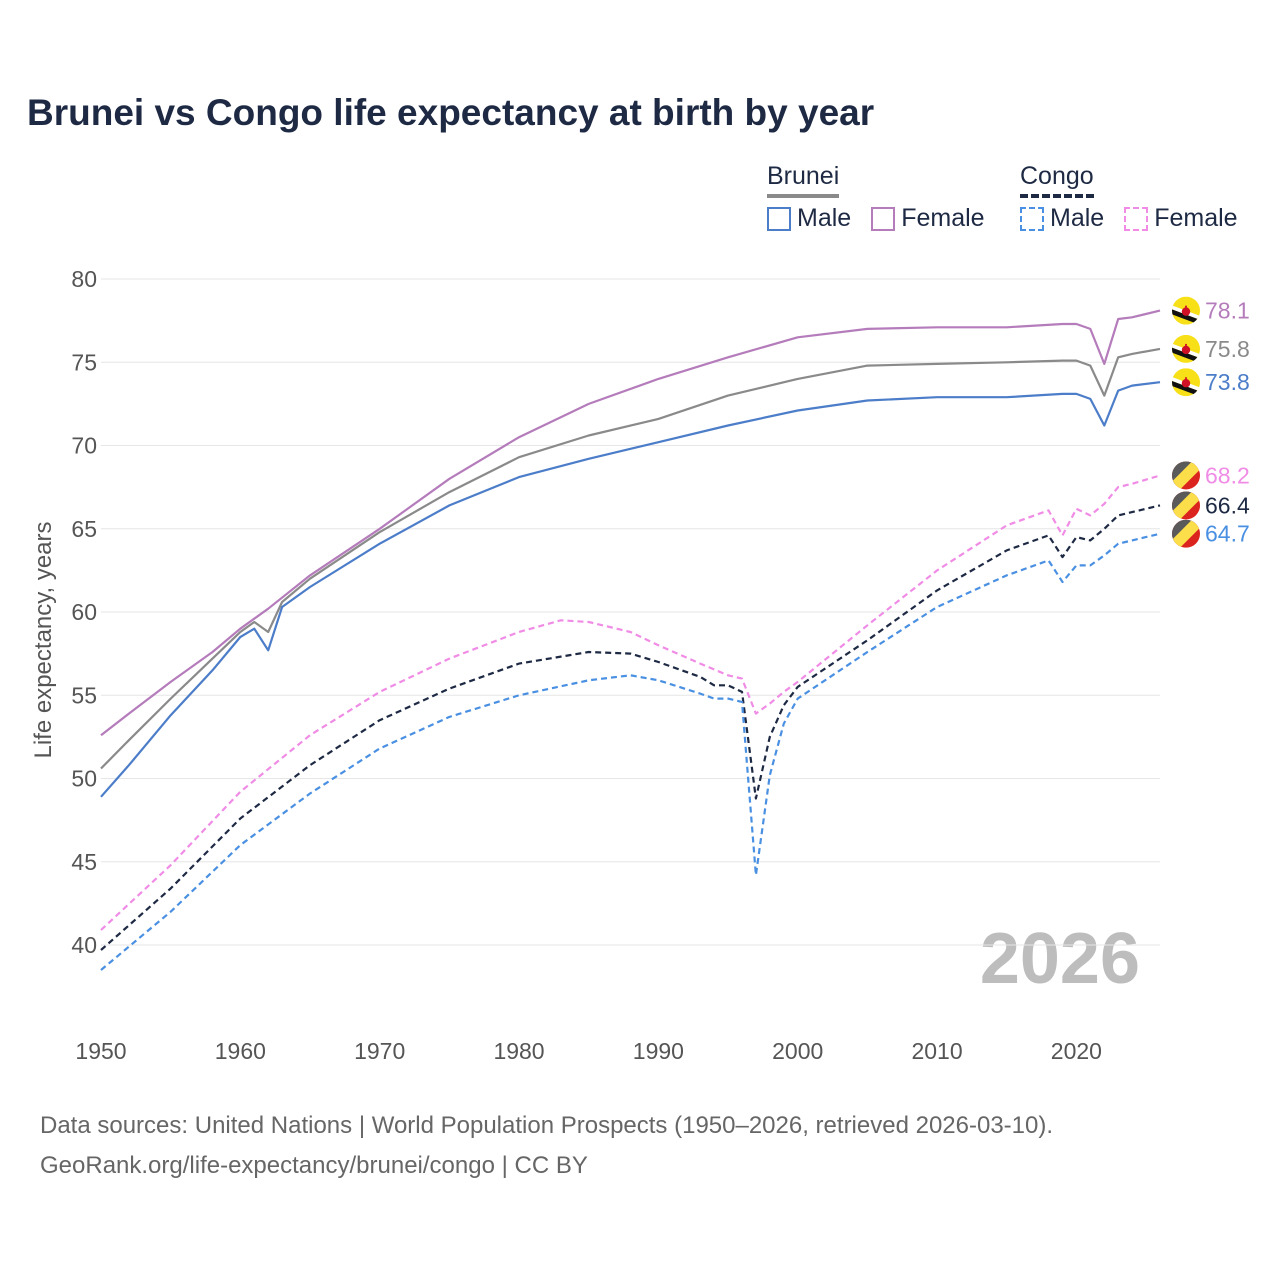  Describe the element at coordinates (1136, 218) in the screenshot. I see `legend-swatch-congo-female` at that location.